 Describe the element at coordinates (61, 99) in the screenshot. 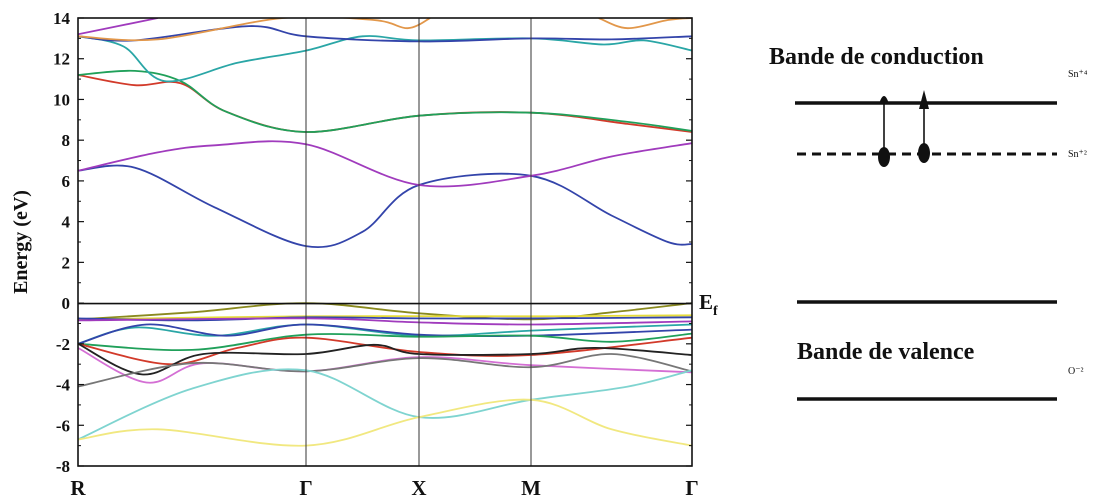

I see `y-tick-label: 10` at that location.